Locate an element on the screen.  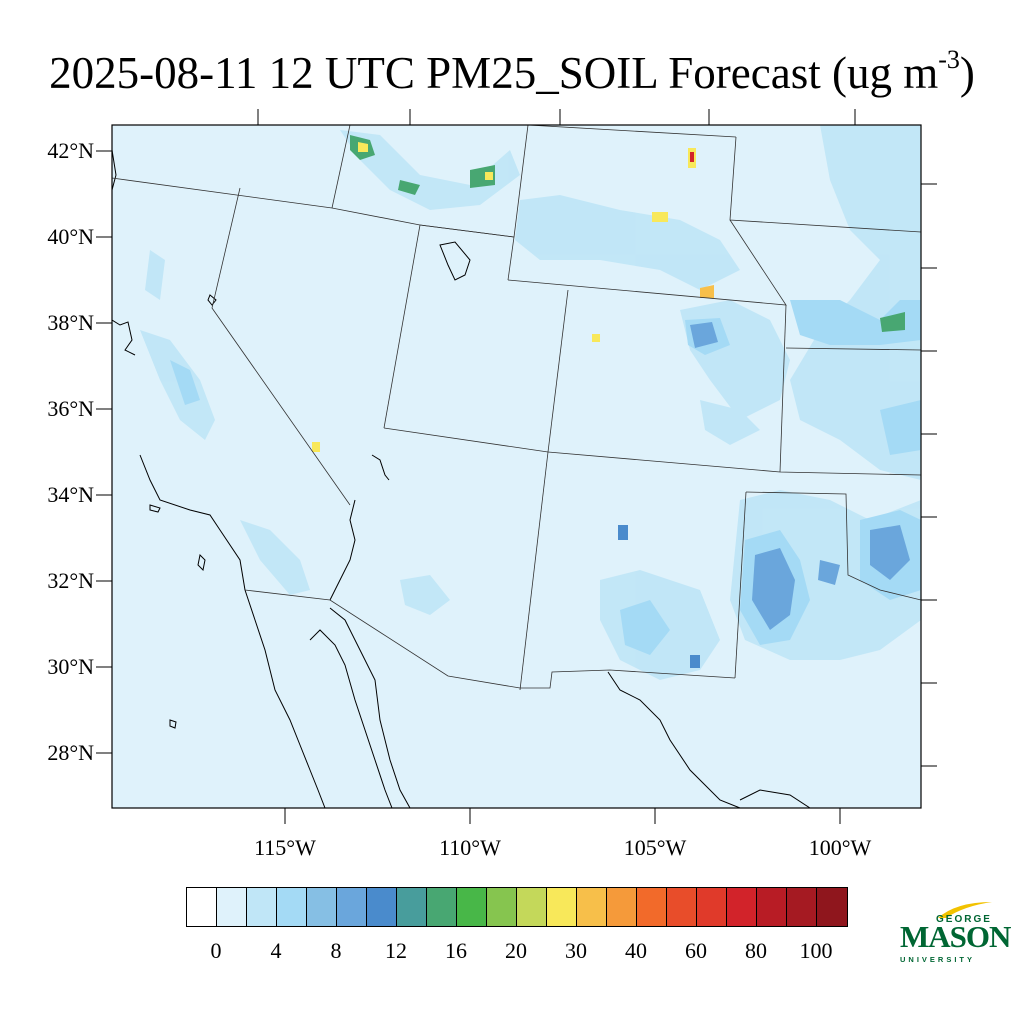
colorbar-label: 4 is located at coordinates (276, 950).